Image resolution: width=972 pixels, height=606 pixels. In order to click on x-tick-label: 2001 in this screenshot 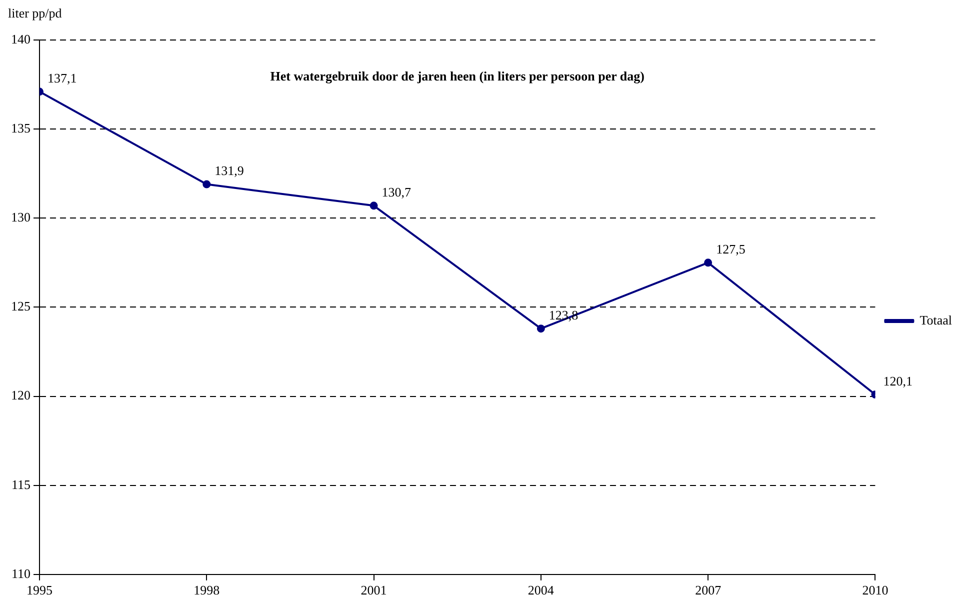, I will do `click(373, 590)`.